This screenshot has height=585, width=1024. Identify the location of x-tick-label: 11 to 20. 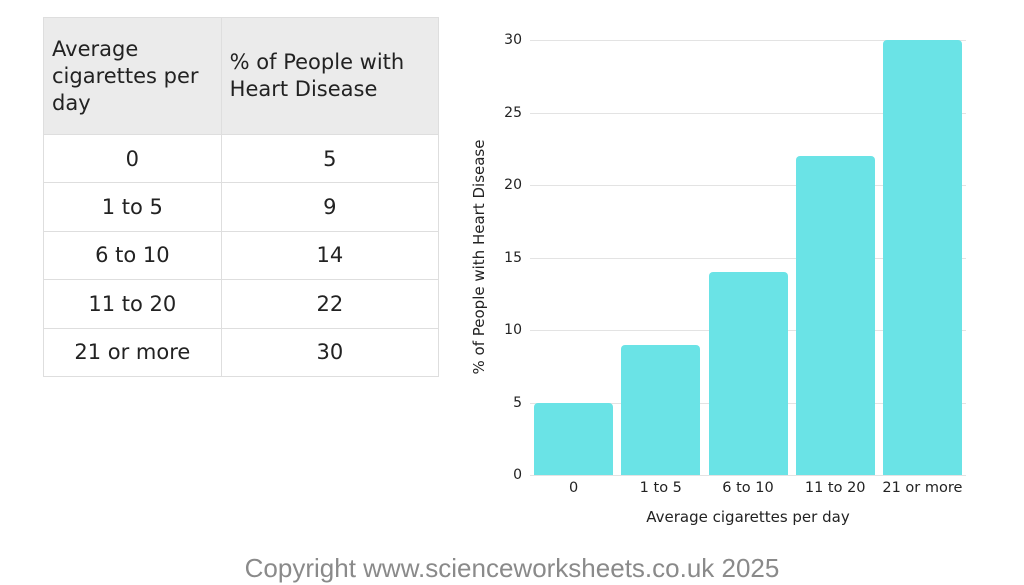
(835, 488).